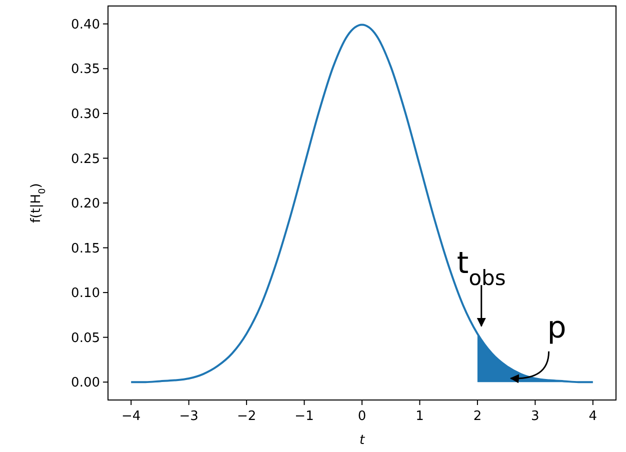  Describe the element at coordinates (131, 416) in the screenshot. I see `x-tick-label: −4` at that location.